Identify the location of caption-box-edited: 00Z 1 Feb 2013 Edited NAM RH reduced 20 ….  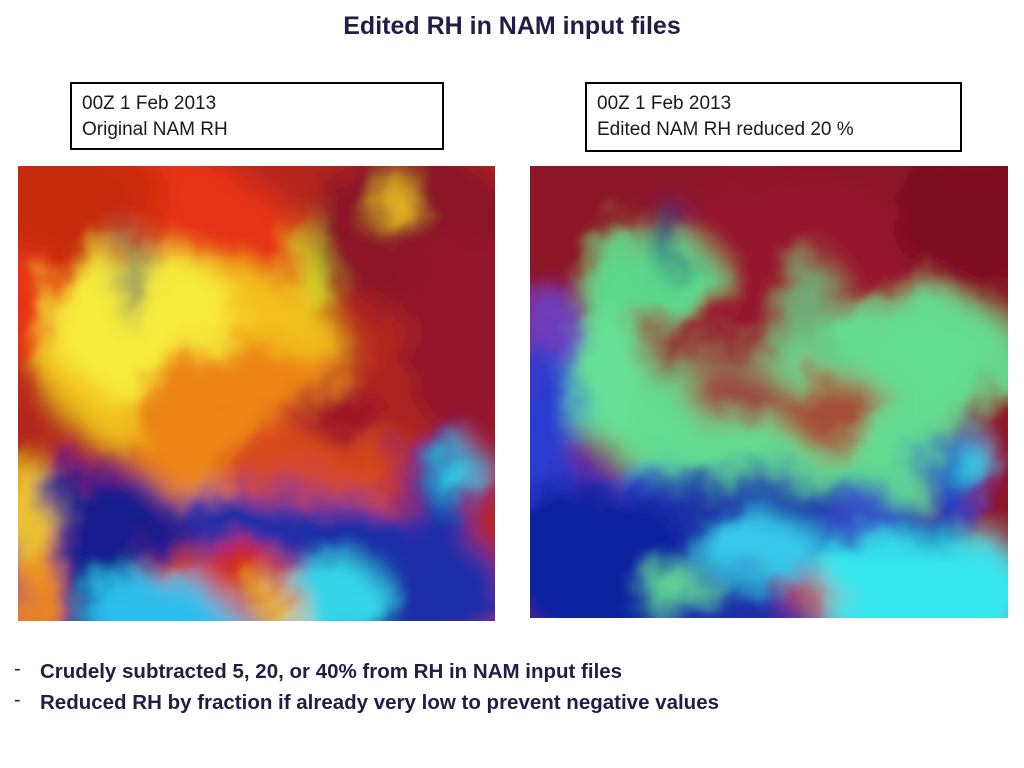
(773, 117).